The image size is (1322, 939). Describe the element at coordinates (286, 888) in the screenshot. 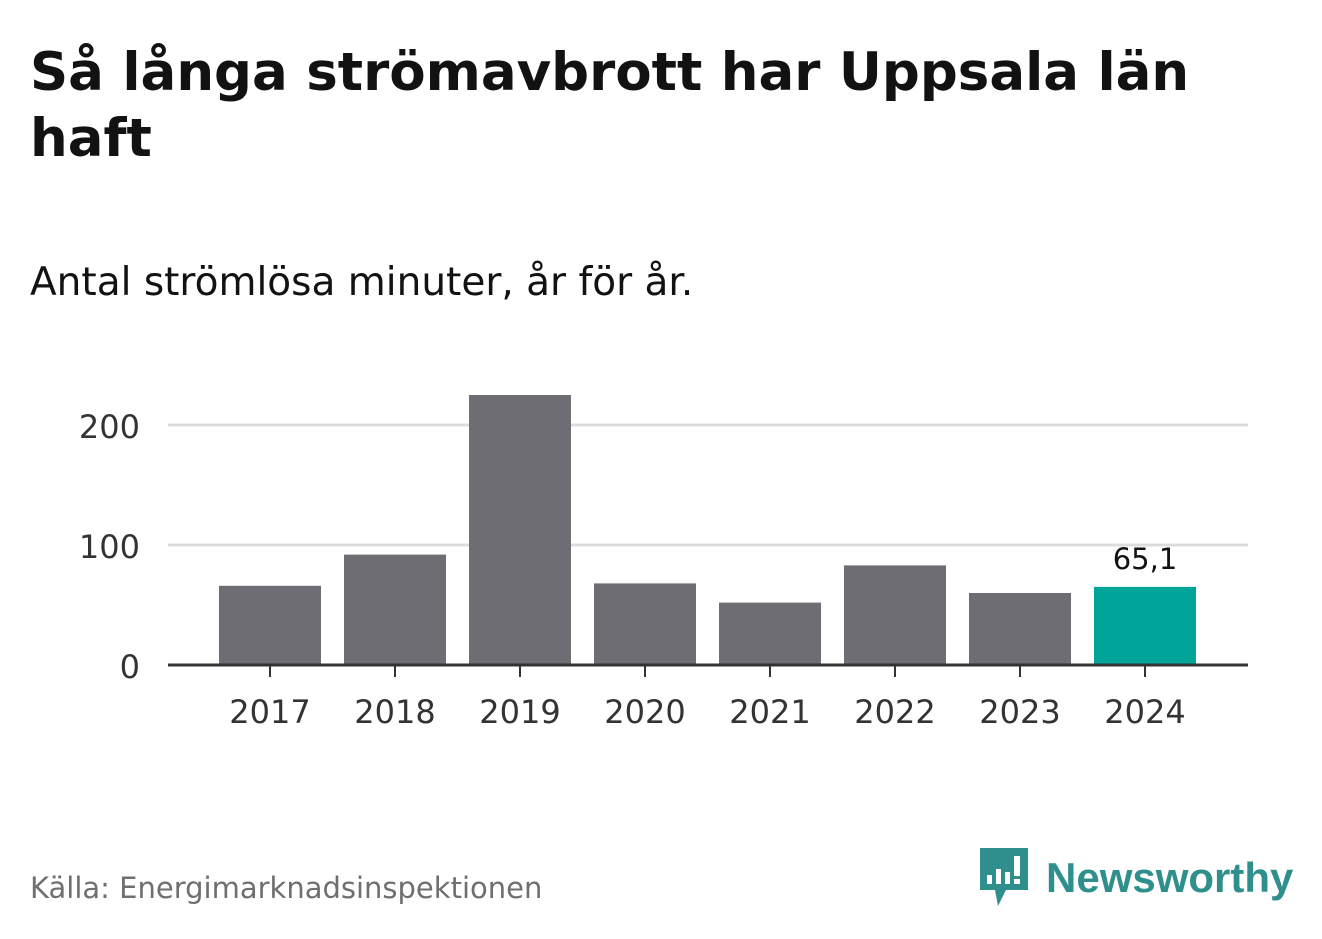

I see `source-note: Källa: Energimarknadsinspektionen` at that location.